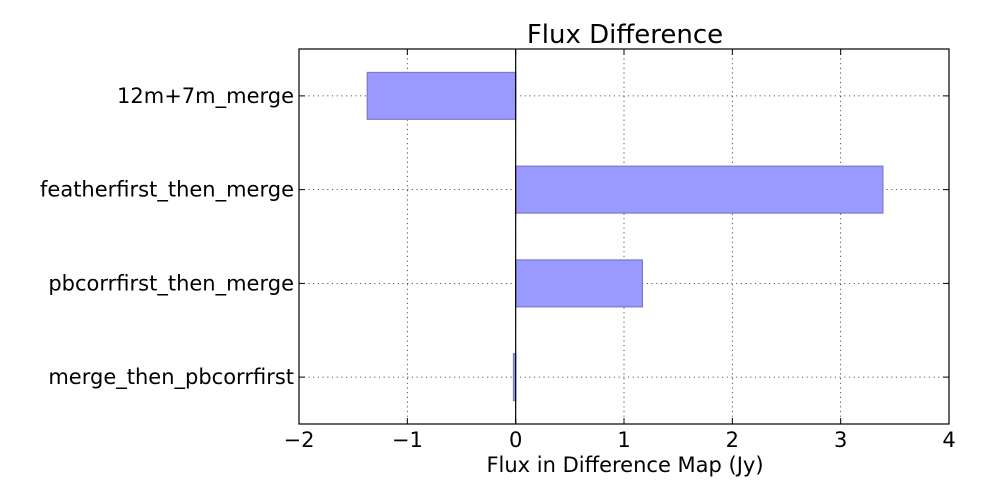  Describe the element at coordinates (515, 440) in the screenshot. I see `x-tick-label: 0` at that location.